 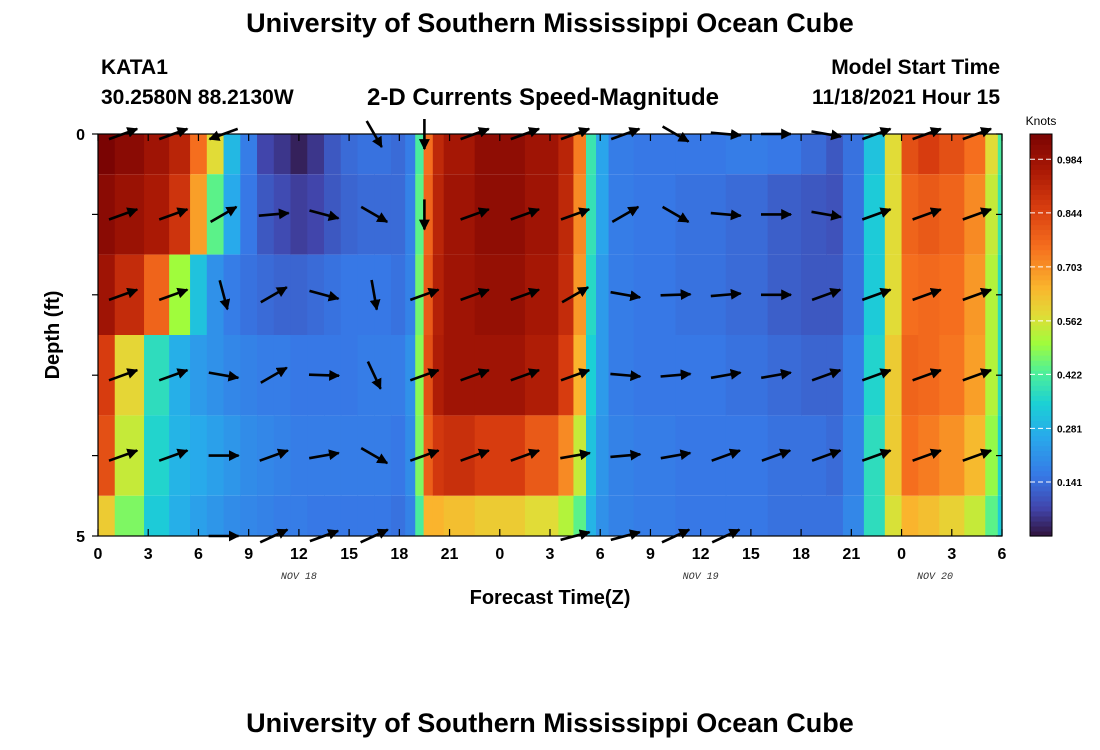 What do you see at coordinates (1041, 335) in the screenshot?
I see `colorbar-frame` at bounding box center [1041, 335].